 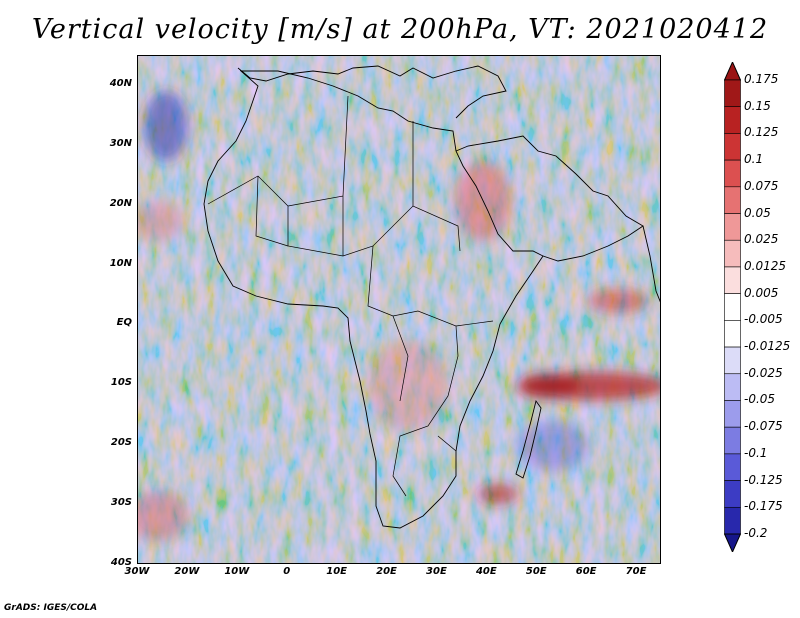 What do you see at coordinates (761, 132) in the screenshot?
I see `colorbar-level-label: 0.125` at bounding box center [761, 132].